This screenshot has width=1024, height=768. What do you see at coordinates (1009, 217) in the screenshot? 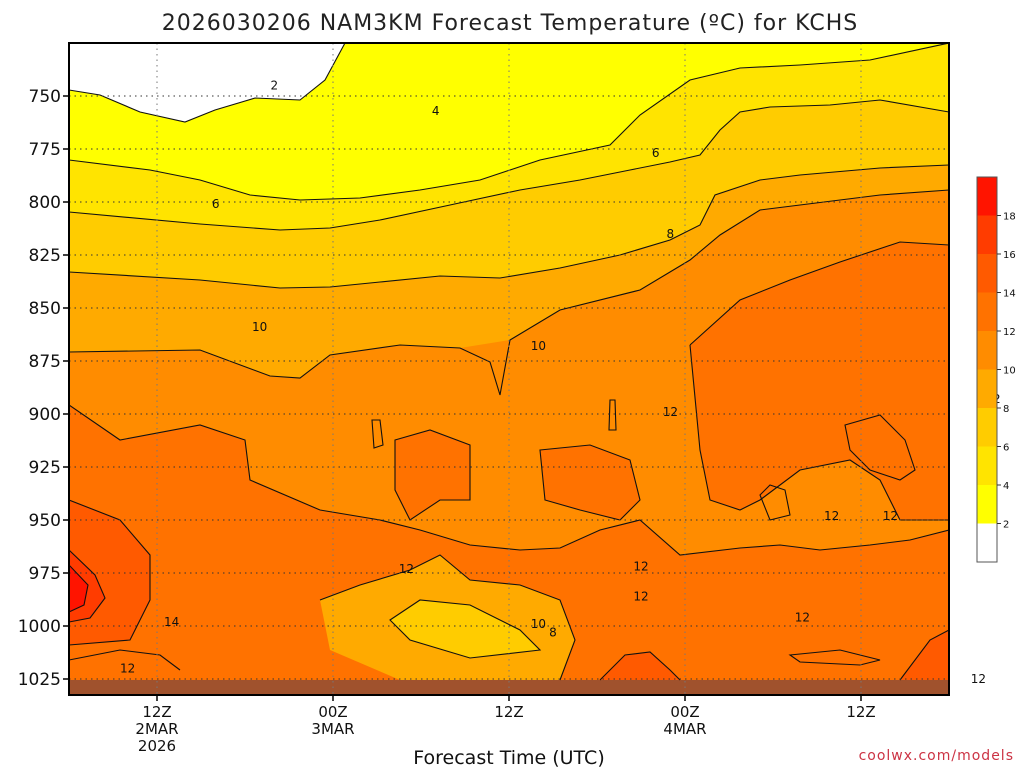
I see `colorbar-tick-label: 18` at bounding box center [1009, 217].